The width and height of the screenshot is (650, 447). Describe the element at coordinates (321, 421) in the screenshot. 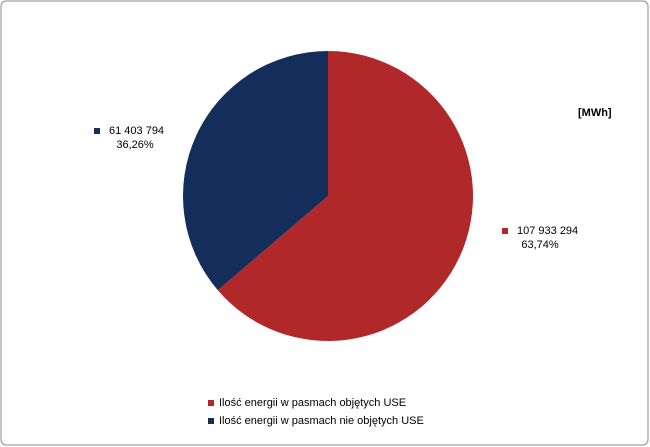

I see `legend-label: Ilość energii w pasmach nie objętych USE` at that location.